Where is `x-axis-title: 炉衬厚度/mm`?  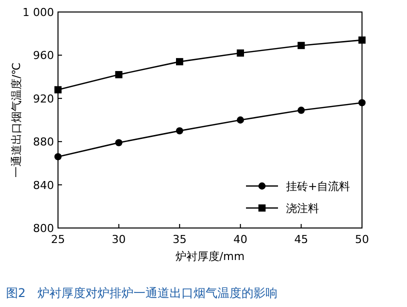
x-axis-title: 炉衬厚度/mm is located at coordinates (210, 256).